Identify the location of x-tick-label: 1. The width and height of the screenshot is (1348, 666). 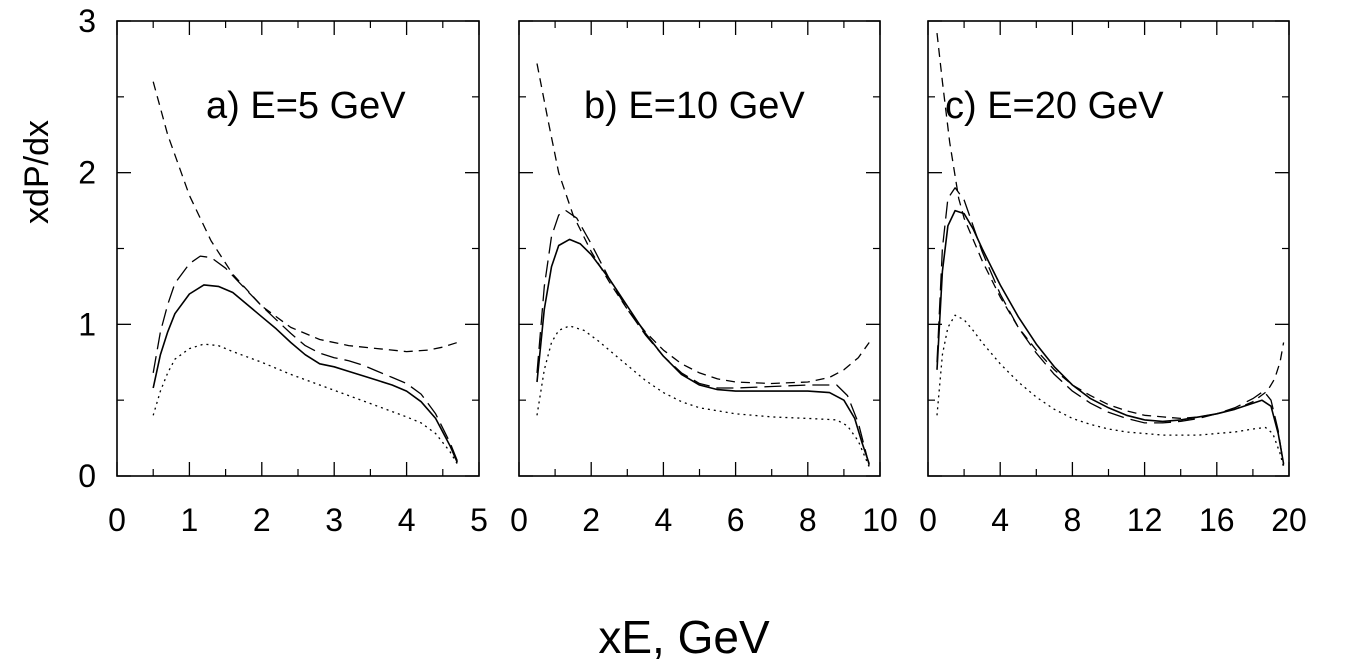
(190, 520).